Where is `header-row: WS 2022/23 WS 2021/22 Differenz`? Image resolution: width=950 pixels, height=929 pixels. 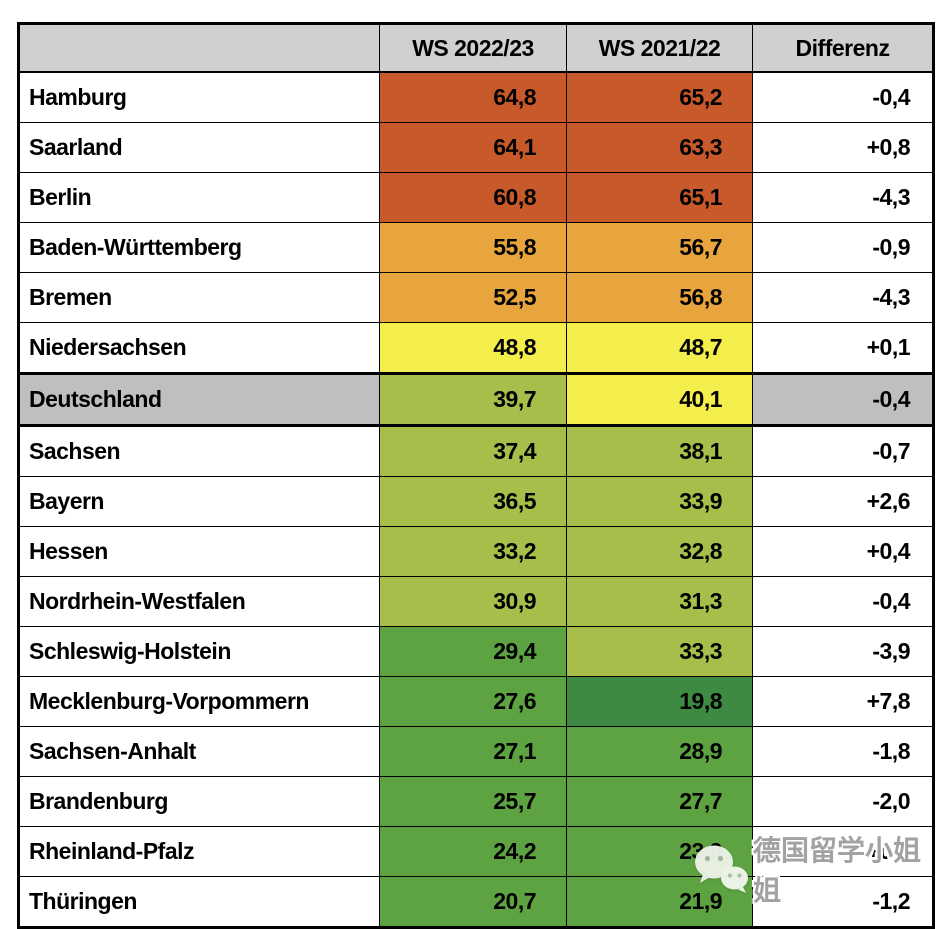
header-row: WS 2022/23 WS 2021/22 Differenz is located at coordinates (476, 48).